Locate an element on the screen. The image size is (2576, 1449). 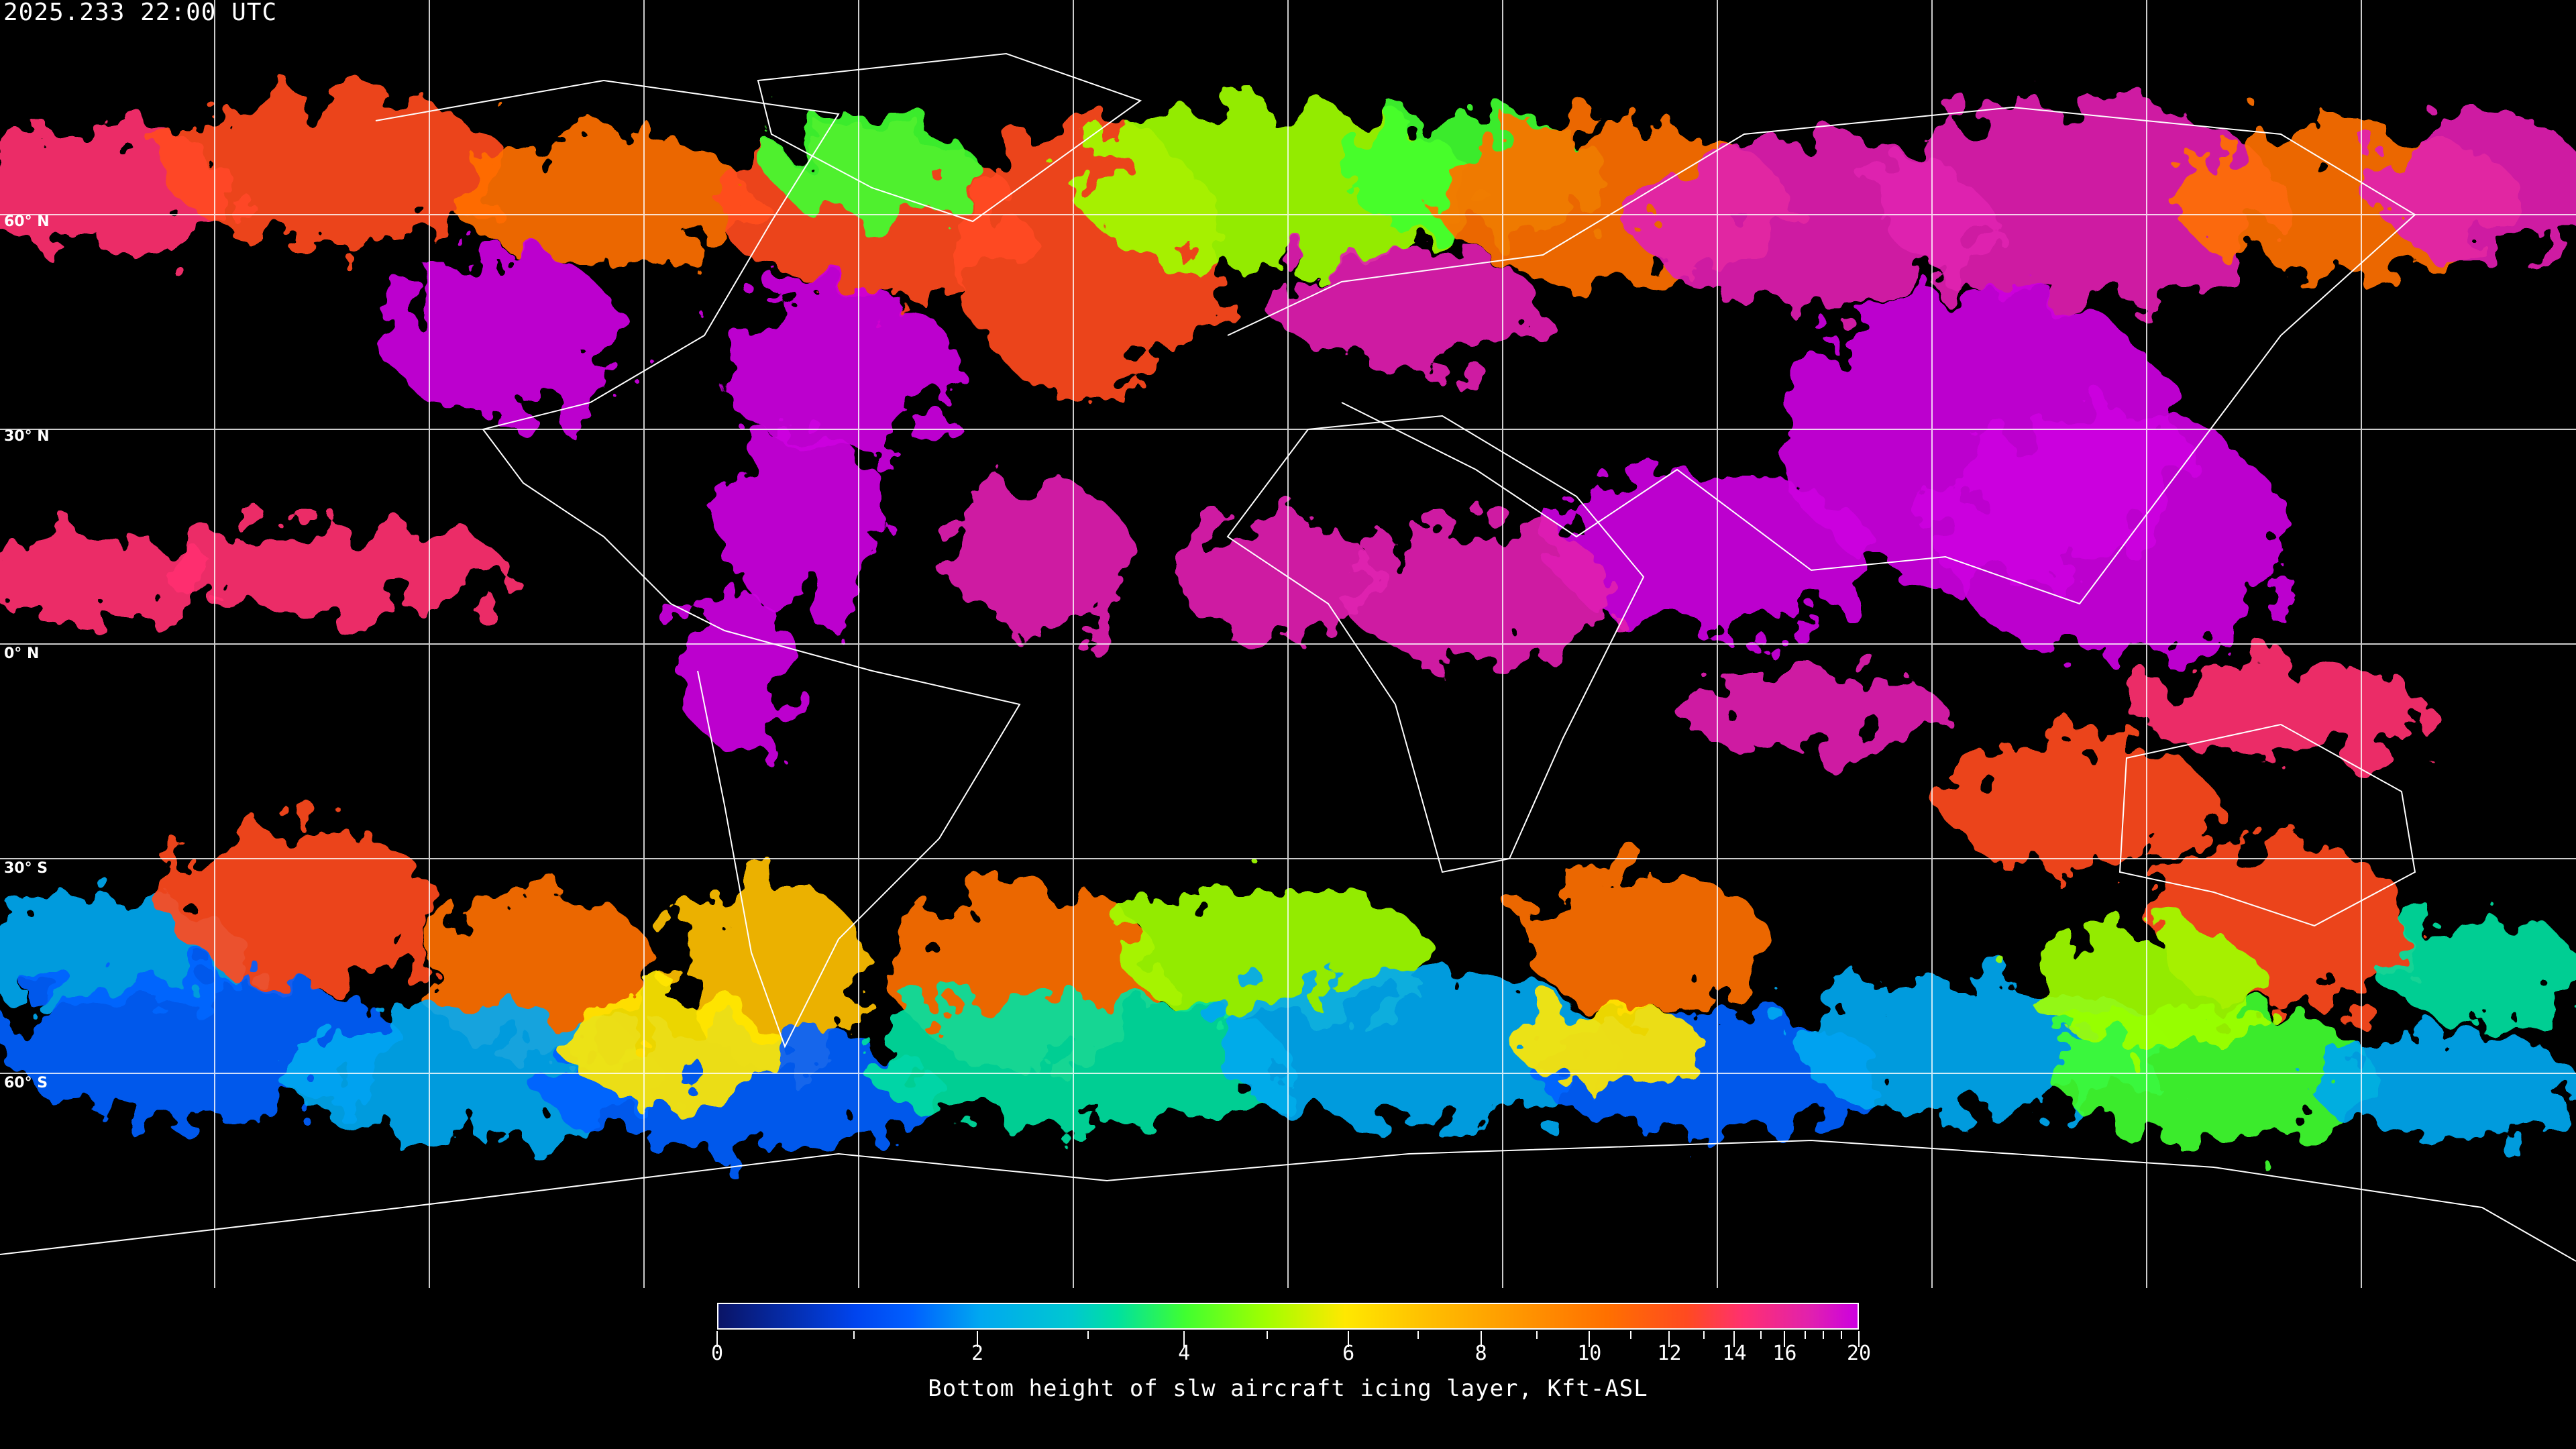
lat-label-30s: 30° S is located at coordinates (26, 868).